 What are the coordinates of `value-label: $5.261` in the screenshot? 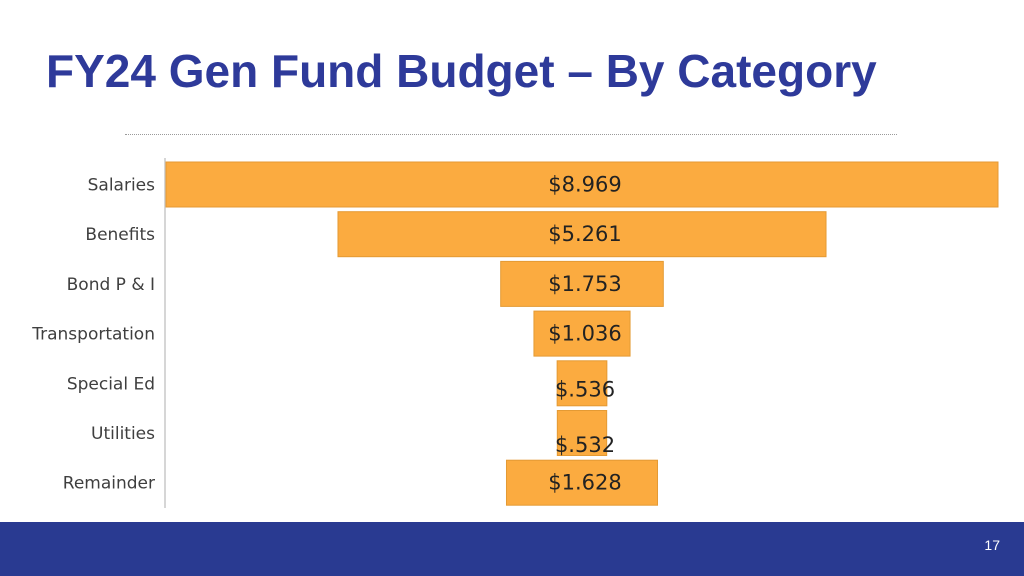 It's located at (584, 234).